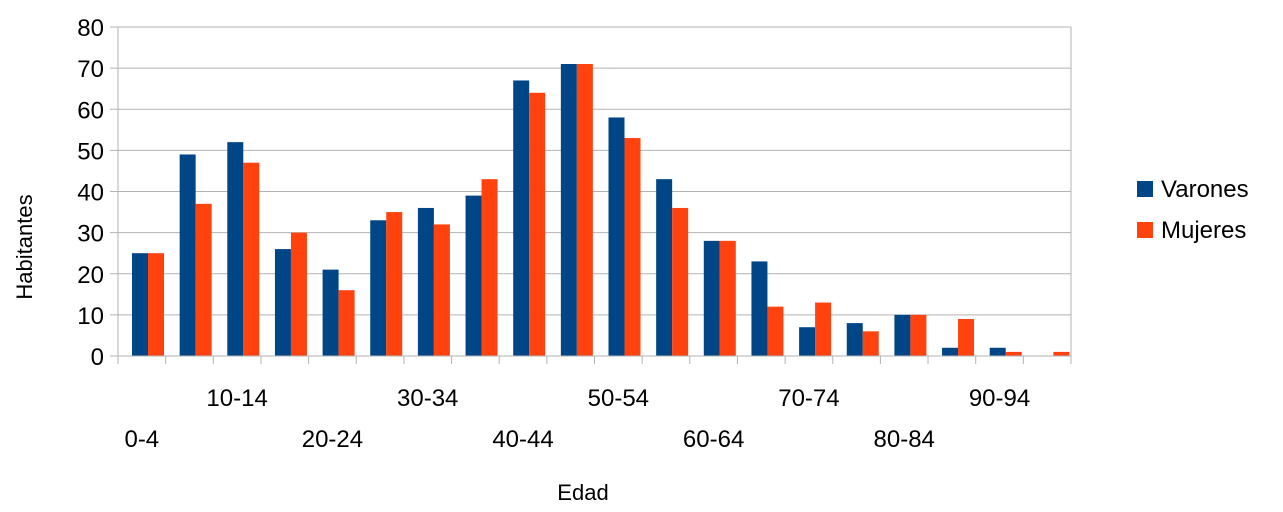 The image size is (1283, 512). Describe the element at coordinates (618, 398) in the screenshot. I see `x-tick-label: 50-54` at that location.